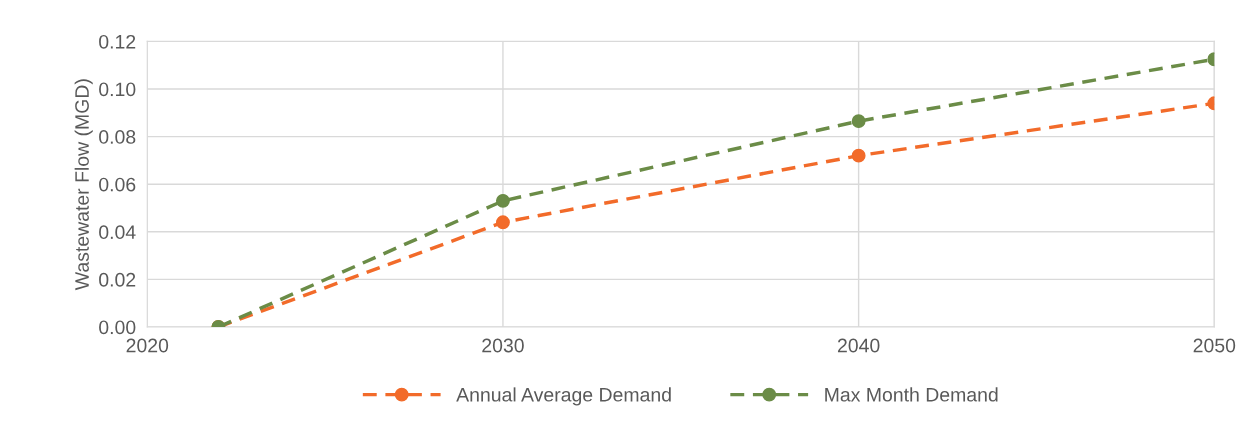 The width and height of the screenshot is (1248, 436). Describe the element at coordinates (117, 184) in the screenshot. I see `y-tick-label: 0.06` at that location.